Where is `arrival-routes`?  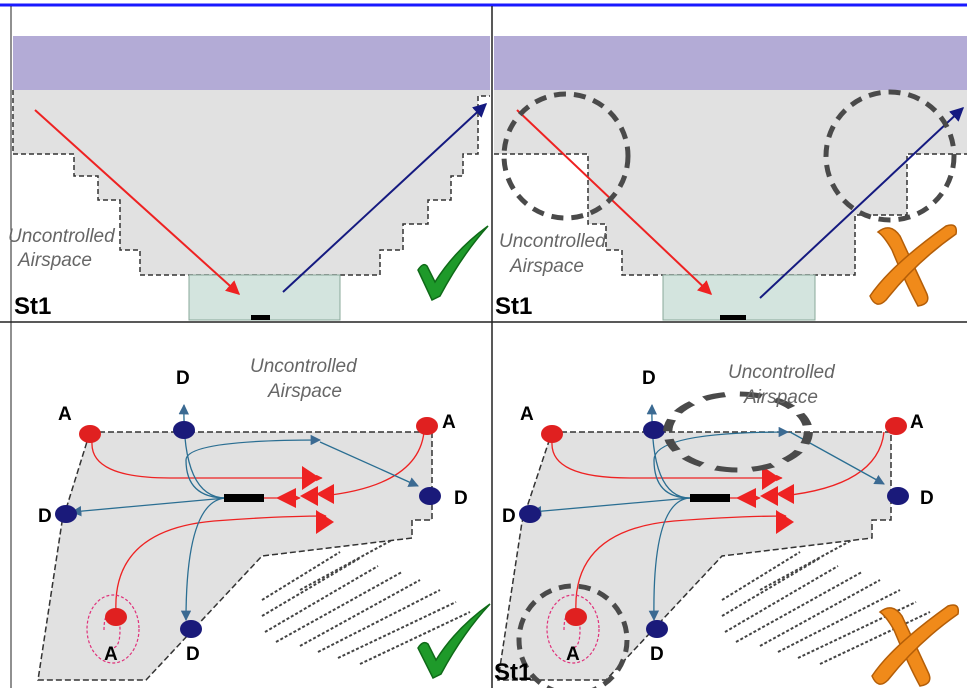
arrival-routes is located at coordinates (718, 522).